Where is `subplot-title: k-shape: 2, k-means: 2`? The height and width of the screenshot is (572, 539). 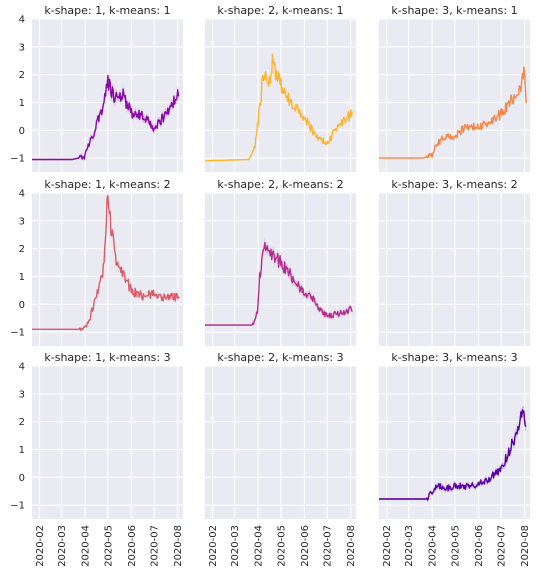 subplot-title: k-shape: 2, k-means: 2 is located at coordinates (280, 184).